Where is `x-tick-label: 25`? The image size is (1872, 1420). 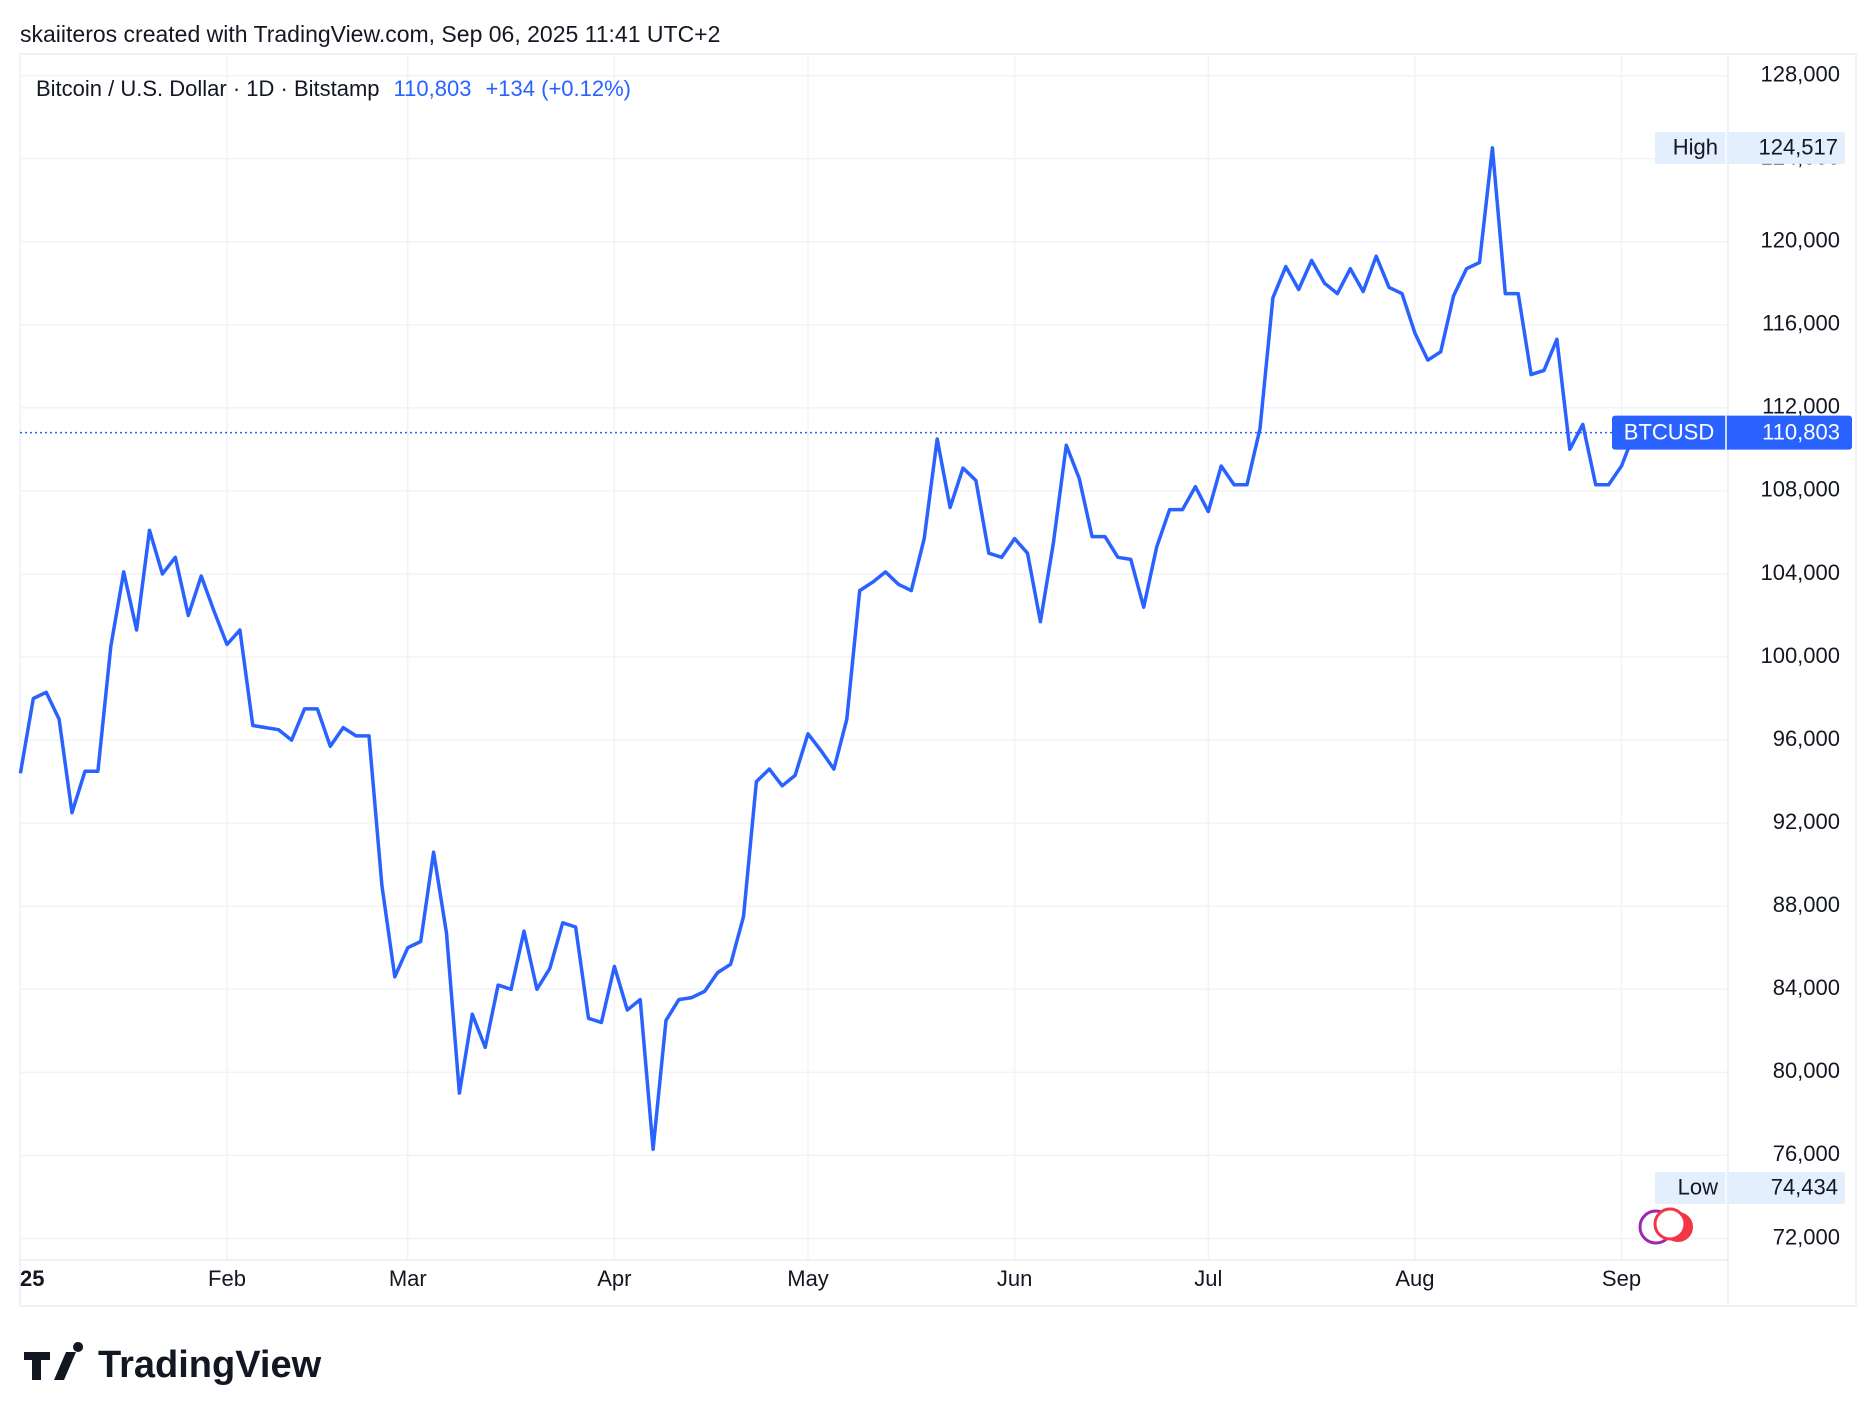 x-tick-label: 25 is located at coordinates (32, 1278).